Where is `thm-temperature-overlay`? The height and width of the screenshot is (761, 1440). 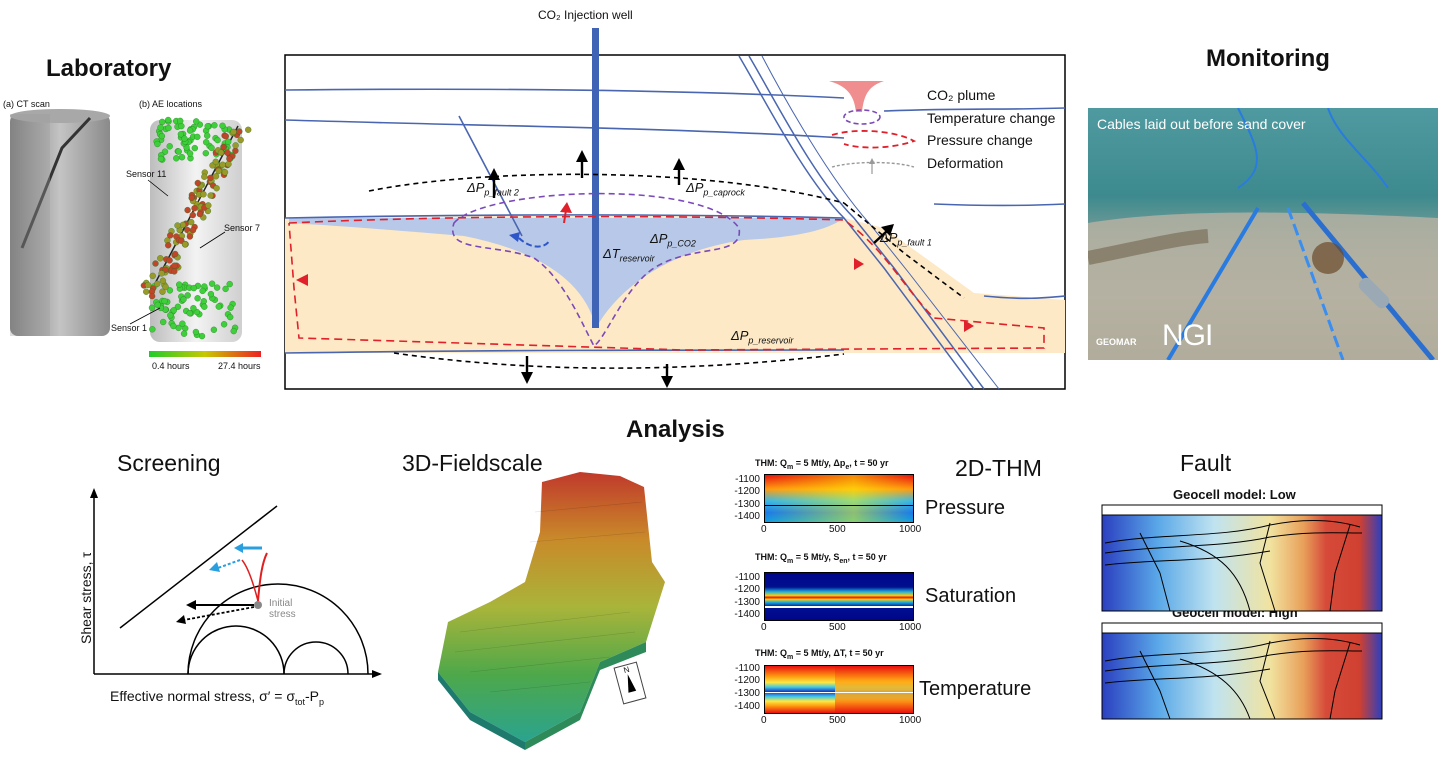 thm-temperature-overlay is located at coordinates (874, 689).